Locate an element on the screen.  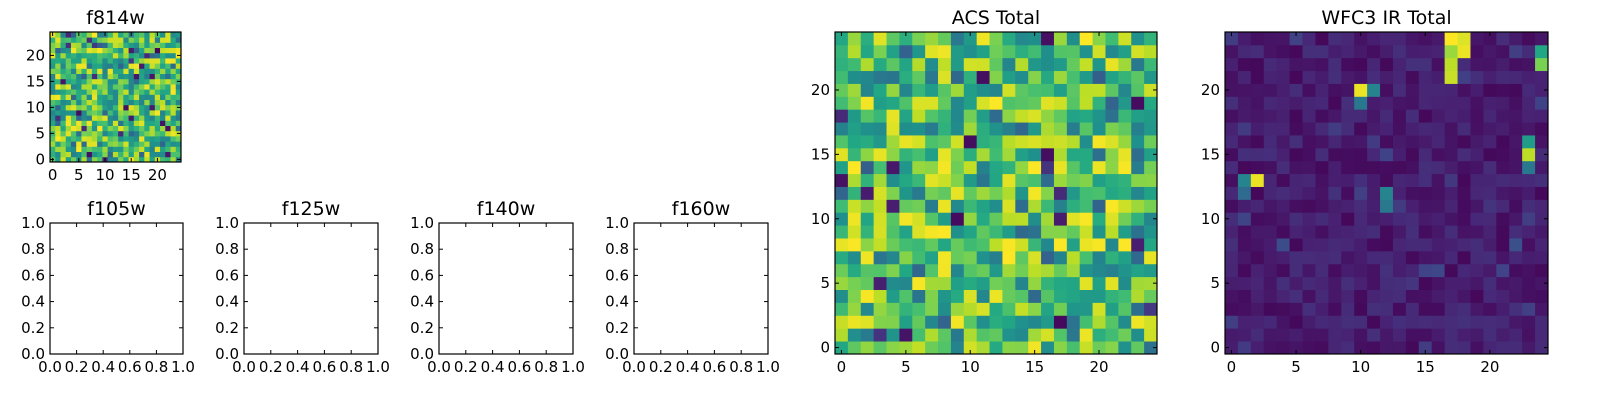
y-tick-label: 0.2 is located at coordinates (33, 328).